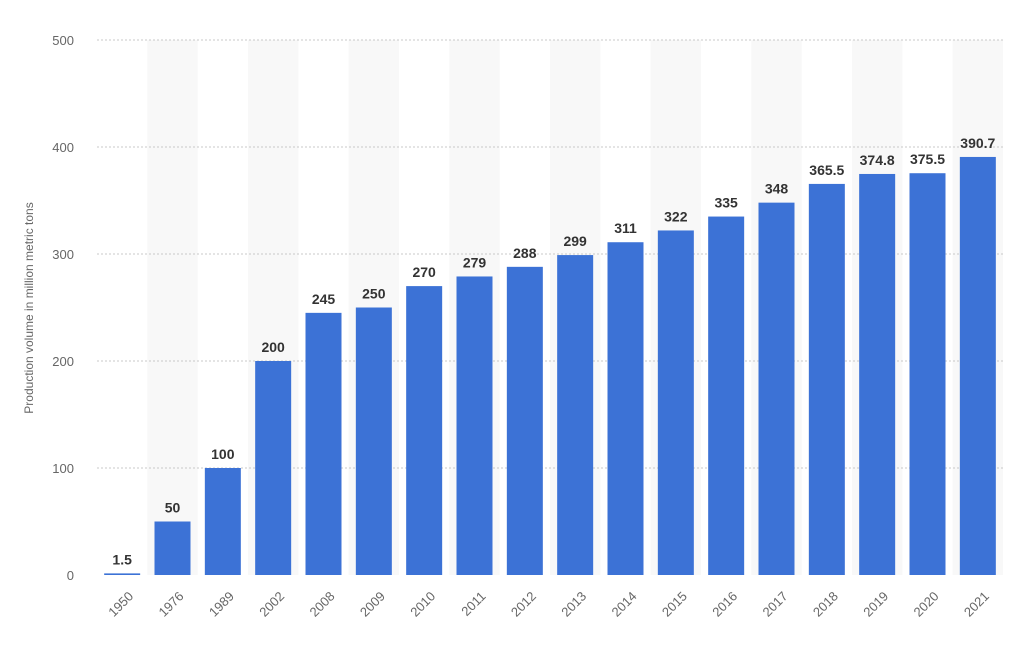 The width and height of the screenshot is (1024, 653). I want to click on bar-1989, so click(222, 521).